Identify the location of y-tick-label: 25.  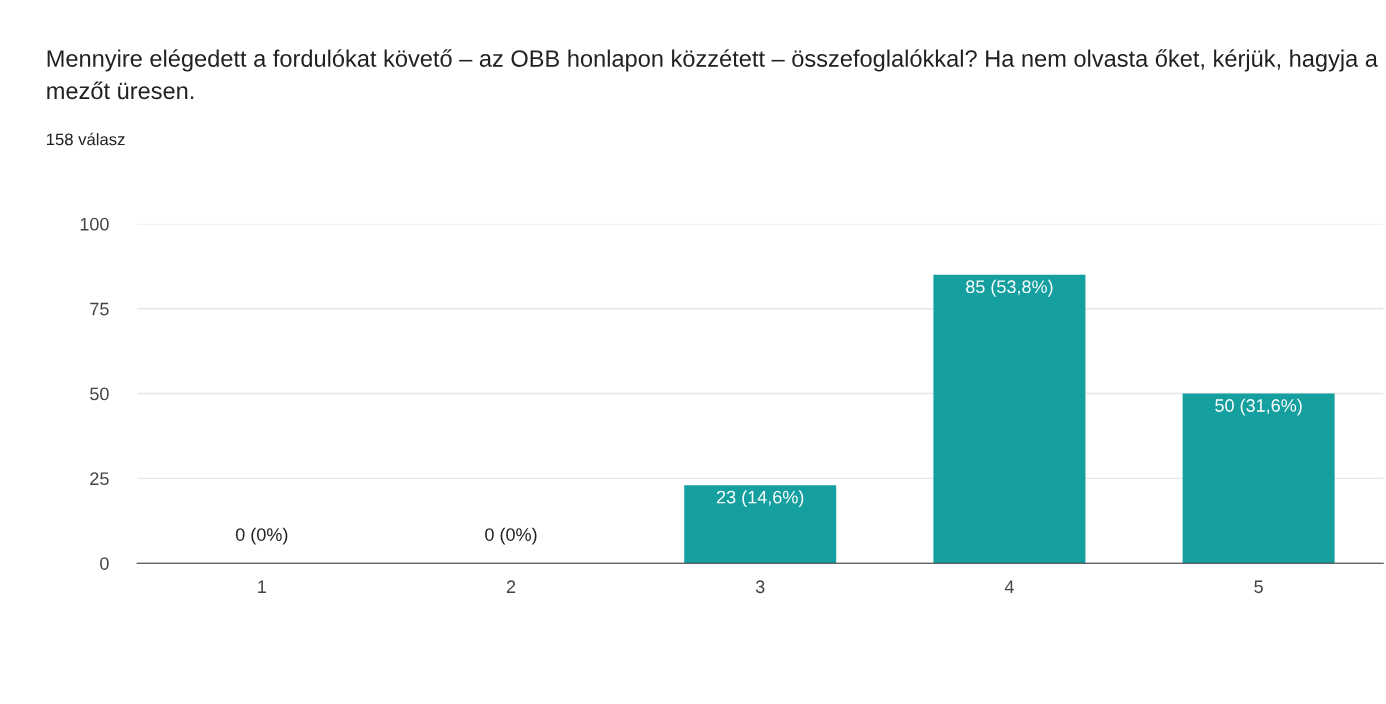
(99, 479).